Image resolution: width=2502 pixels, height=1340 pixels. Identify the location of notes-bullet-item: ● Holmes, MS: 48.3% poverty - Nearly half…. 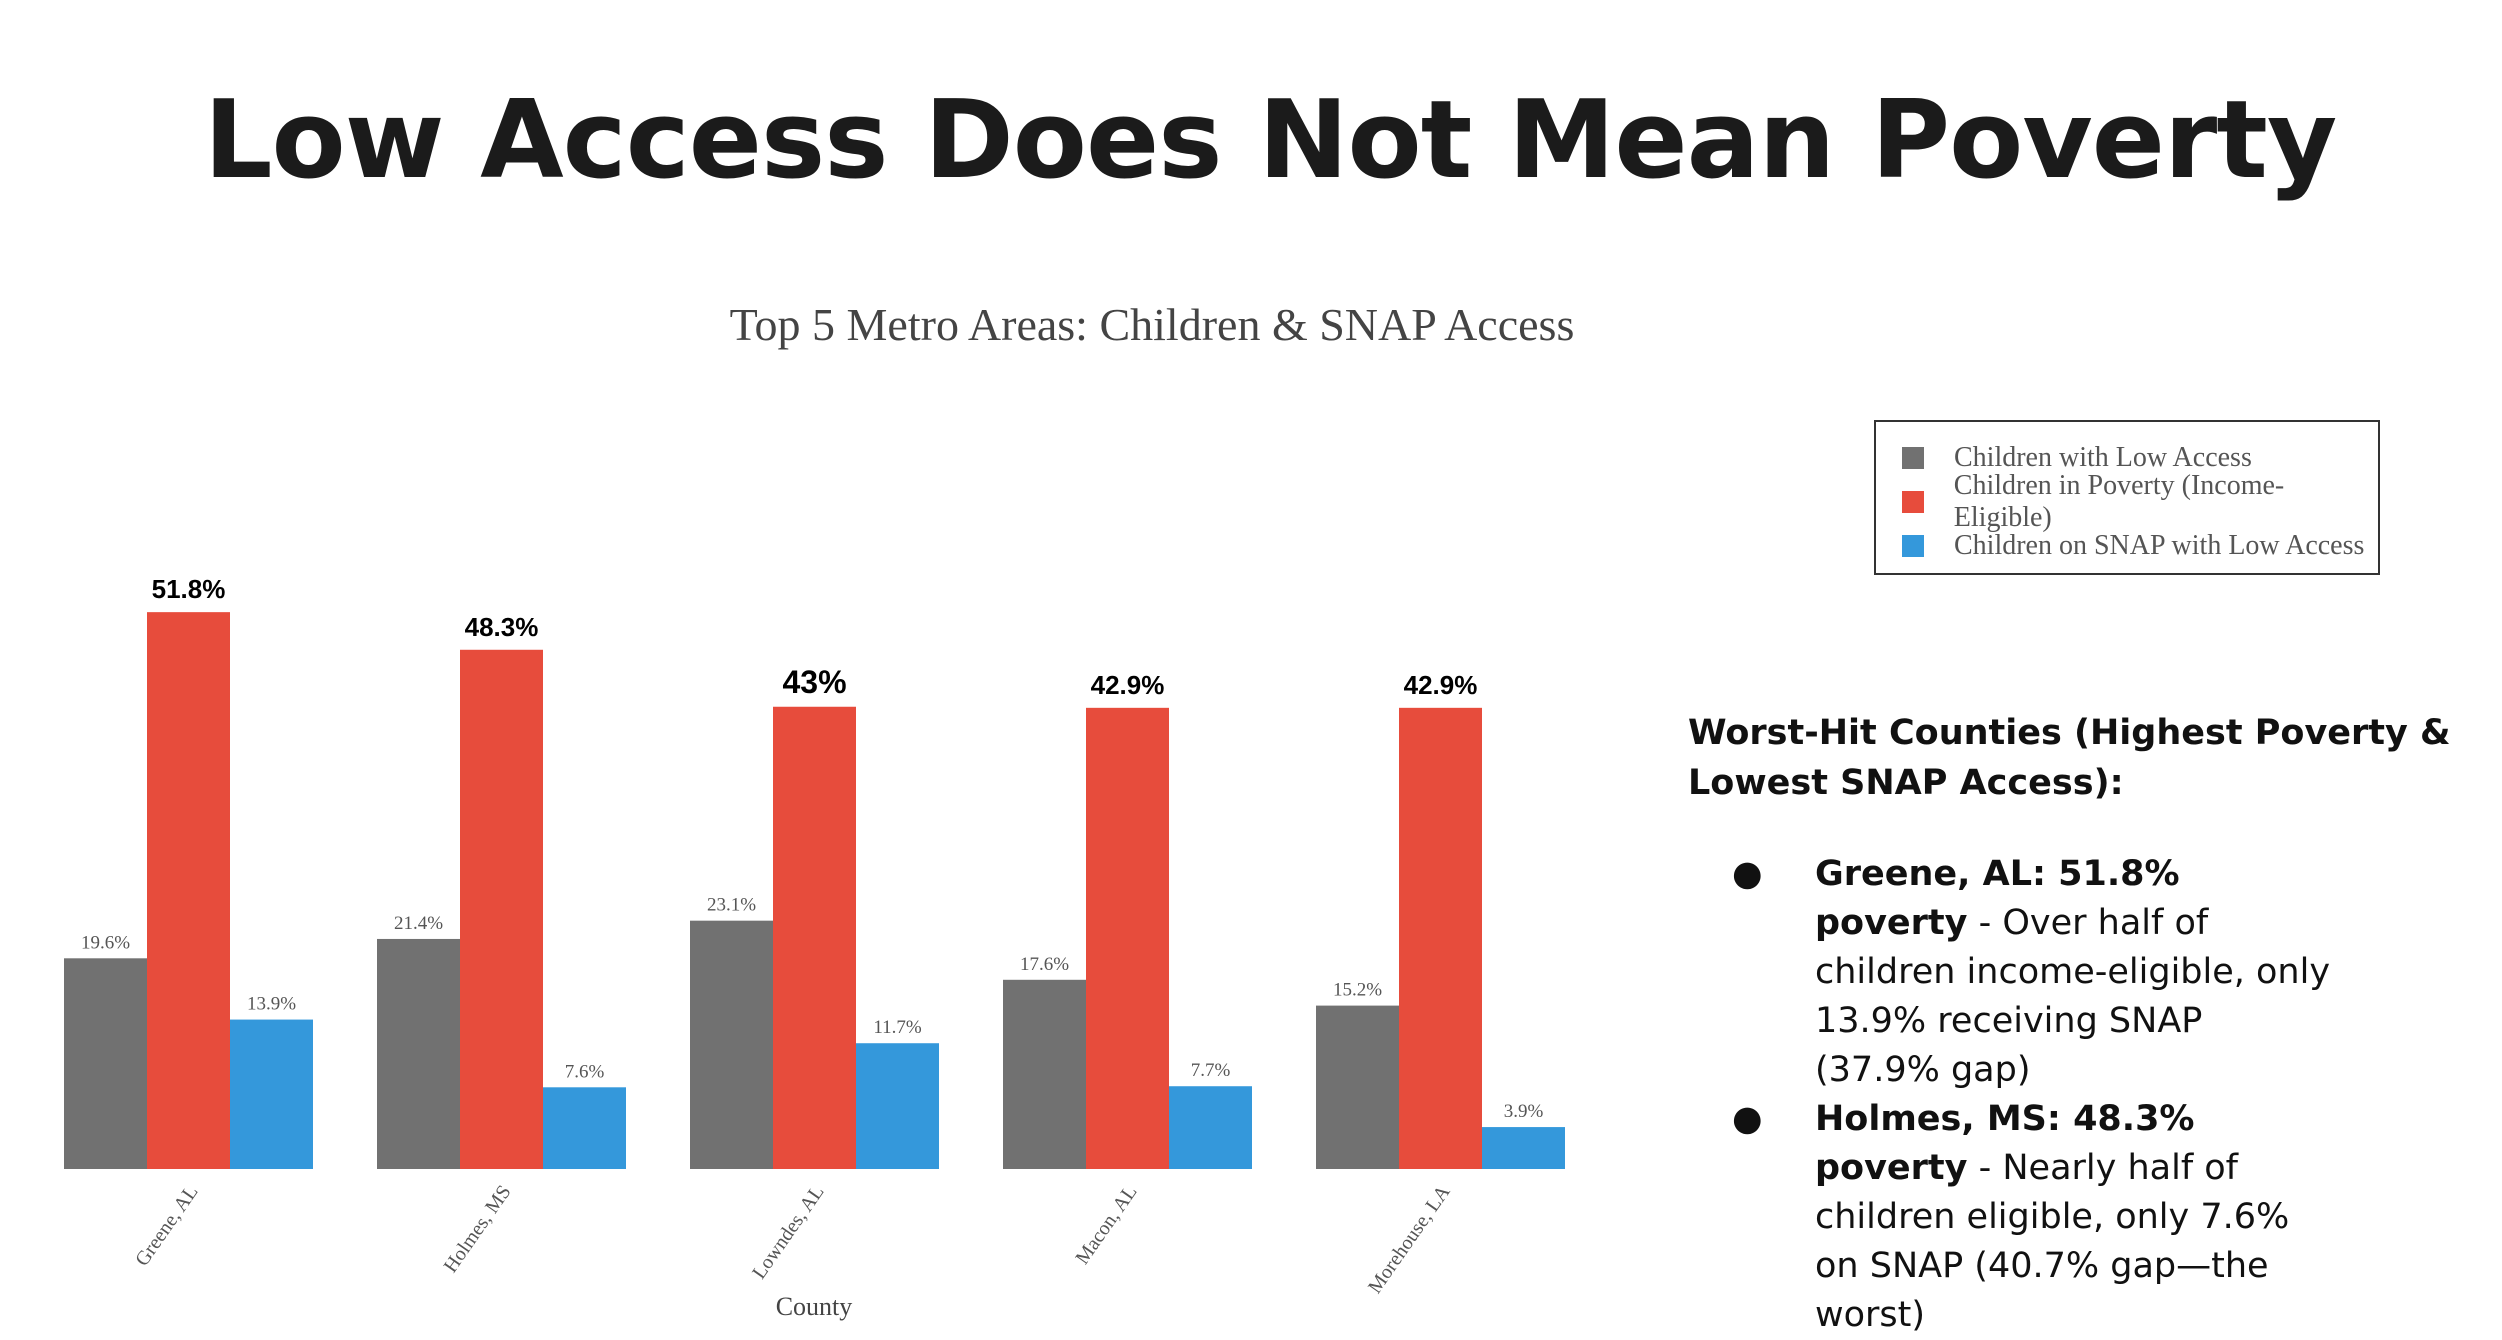
(2011, 1217).